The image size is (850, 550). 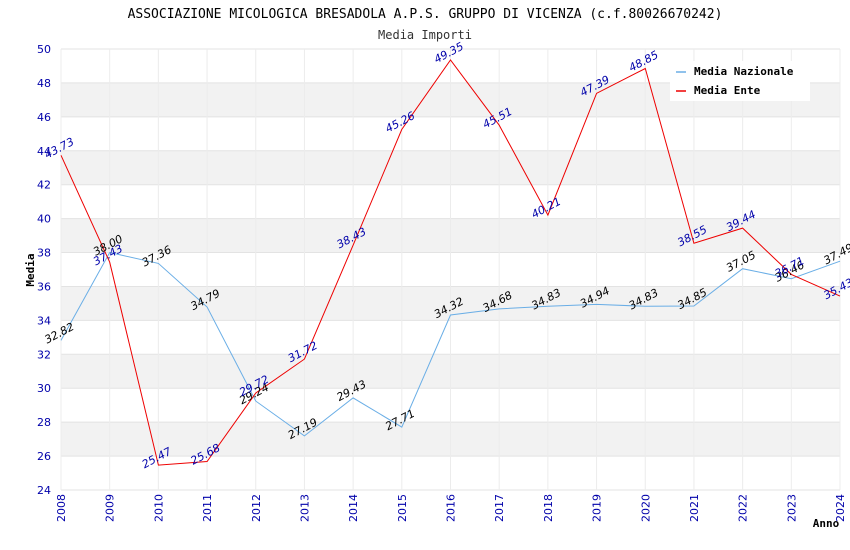 I want to click on y-tick-label: 34, so click(x=44, y=320).